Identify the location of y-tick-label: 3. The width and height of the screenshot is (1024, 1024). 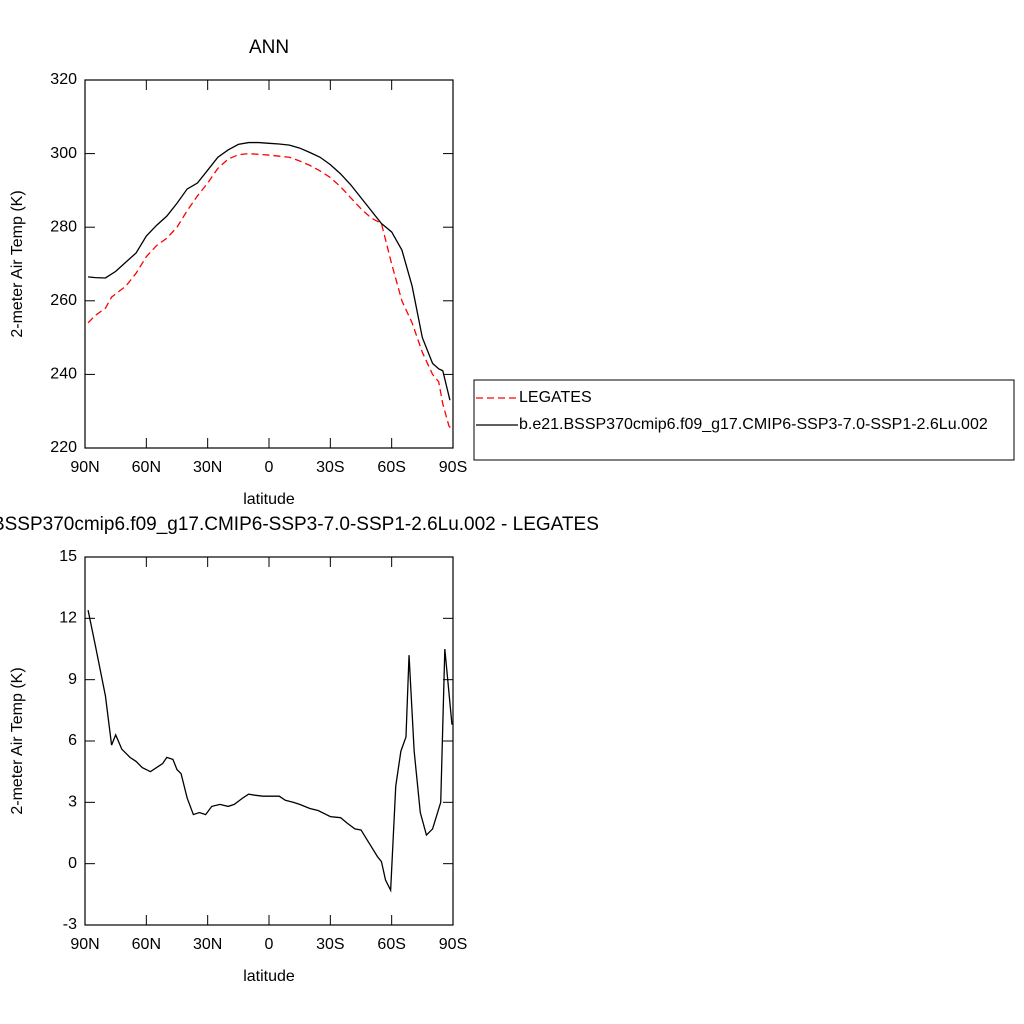
(72, 802).